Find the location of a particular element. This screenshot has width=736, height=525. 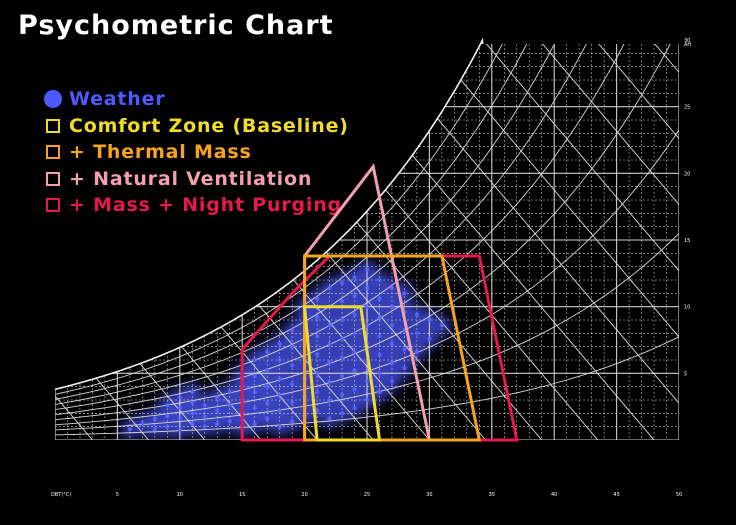

legend-item-natural-ventilation: + Natural Ventilation is located at coordinates (197, 179).